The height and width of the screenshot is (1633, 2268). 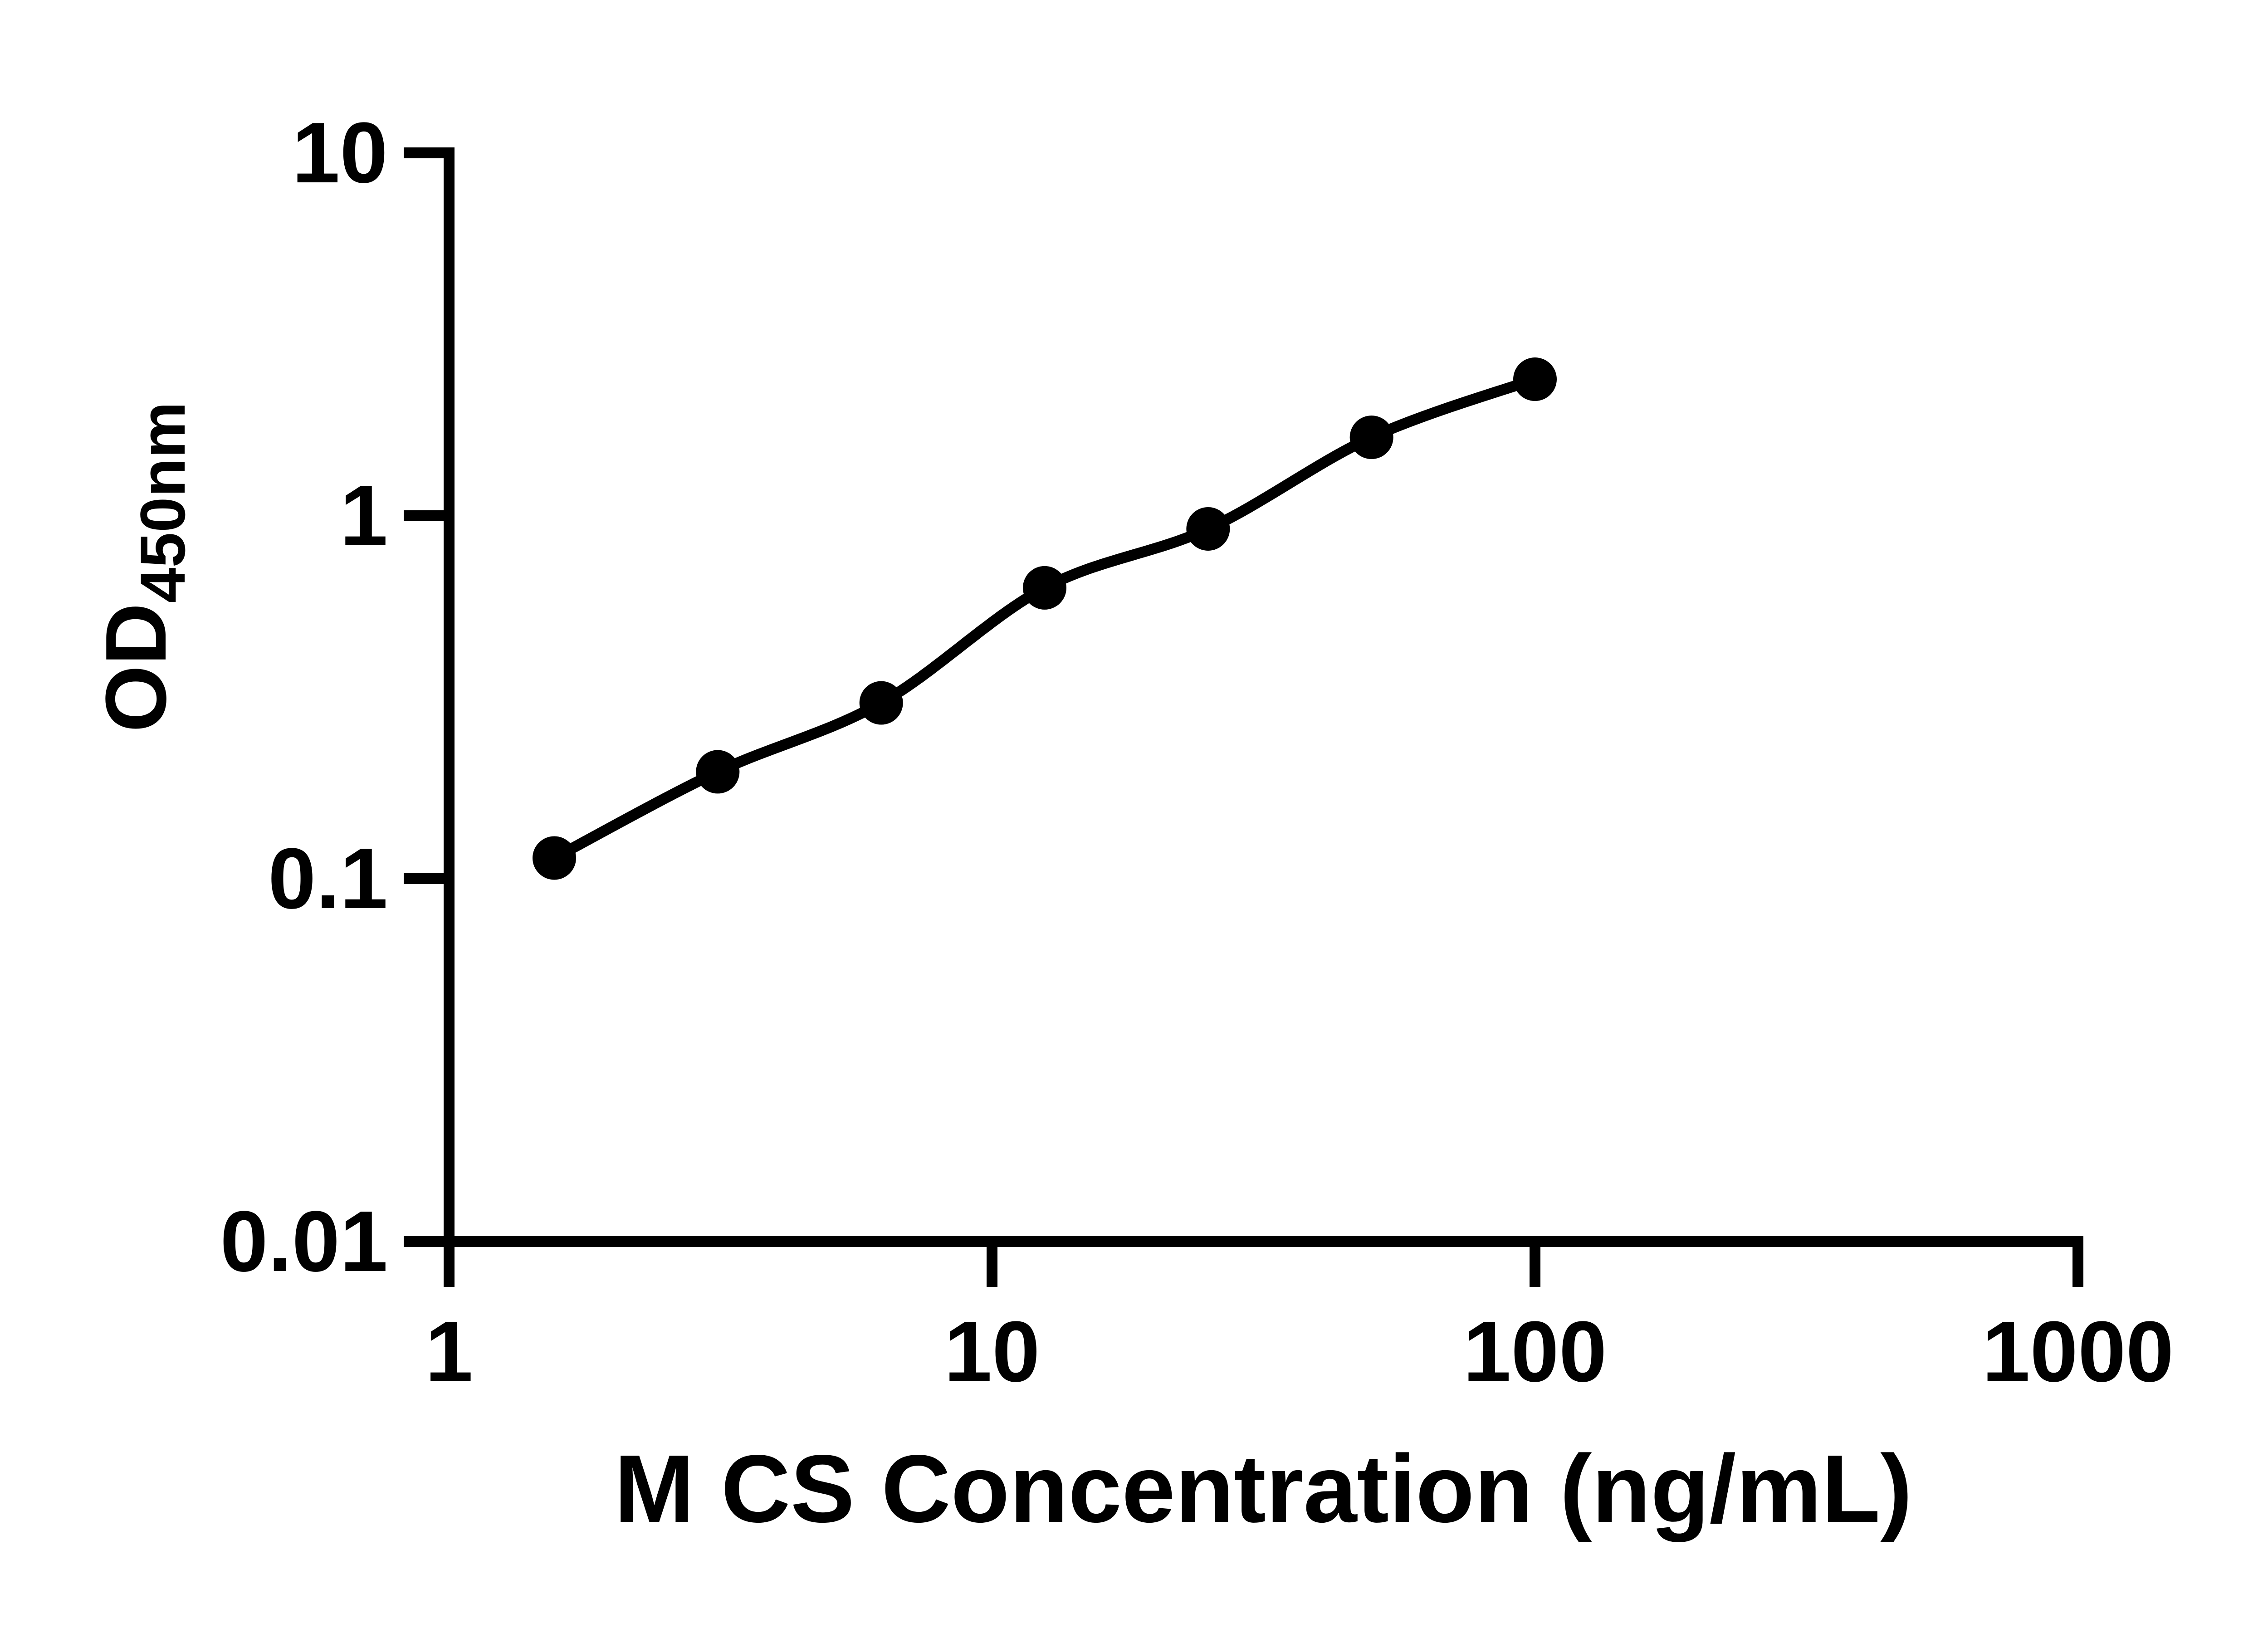 What do you see at coordinates (136, 667) in the screenshot?
I see `y-axis-title-main: OD` at bounding box center [136, 667].